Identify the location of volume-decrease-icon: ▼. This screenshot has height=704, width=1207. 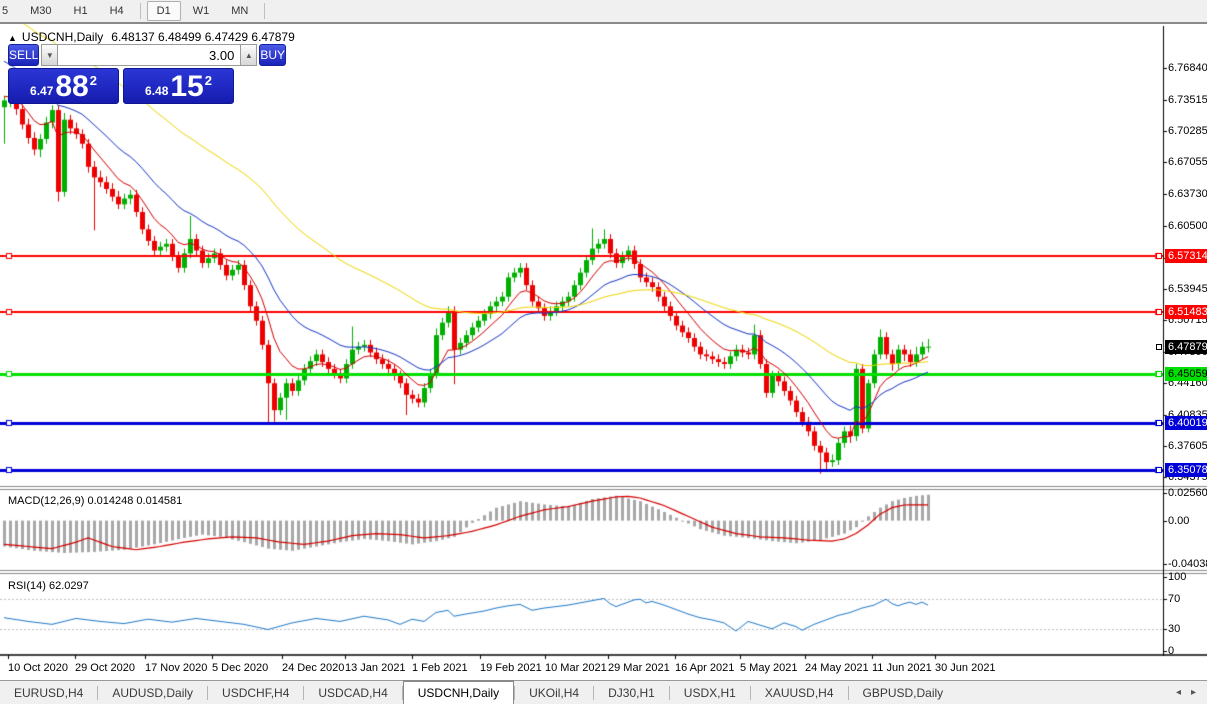
(50, 55).